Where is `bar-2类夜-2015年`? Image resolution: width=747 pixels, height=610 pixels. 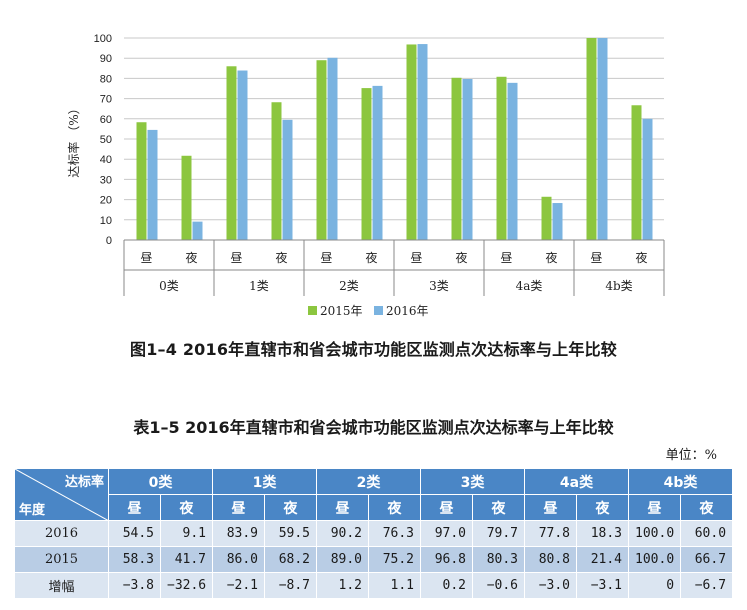
bar-2类夜-2015年 is located at coordinates (366, 164).